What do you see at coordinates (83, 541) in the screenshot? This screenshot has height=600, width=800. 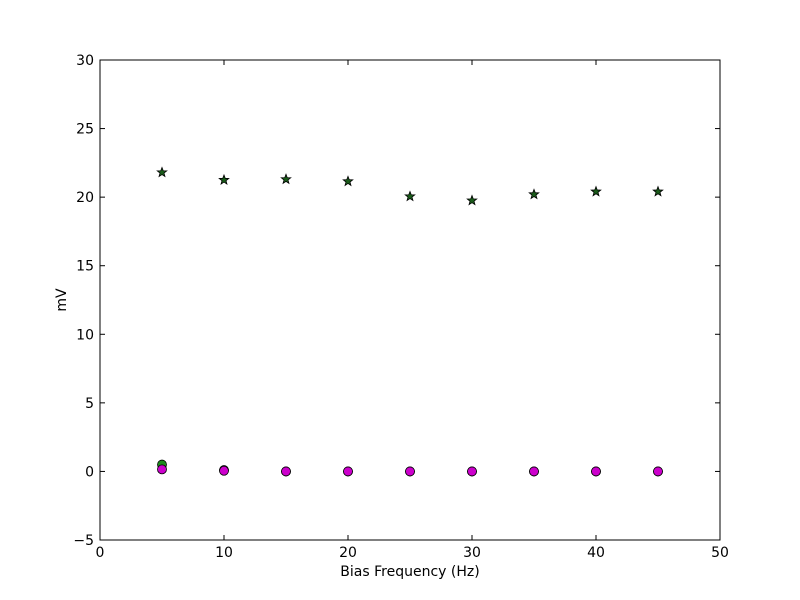 I see `y-tick-label: −5` at bounding box center [83, 541].